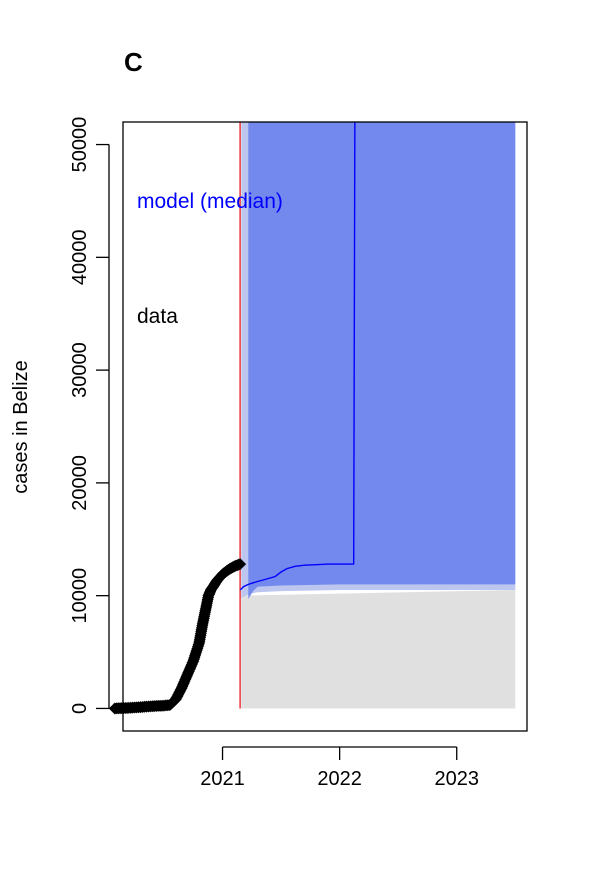 This screenshot has width=590, height=885. I want to click on y-axis: 0 10000 20000 30000 40000 50000, so click(89, 415).